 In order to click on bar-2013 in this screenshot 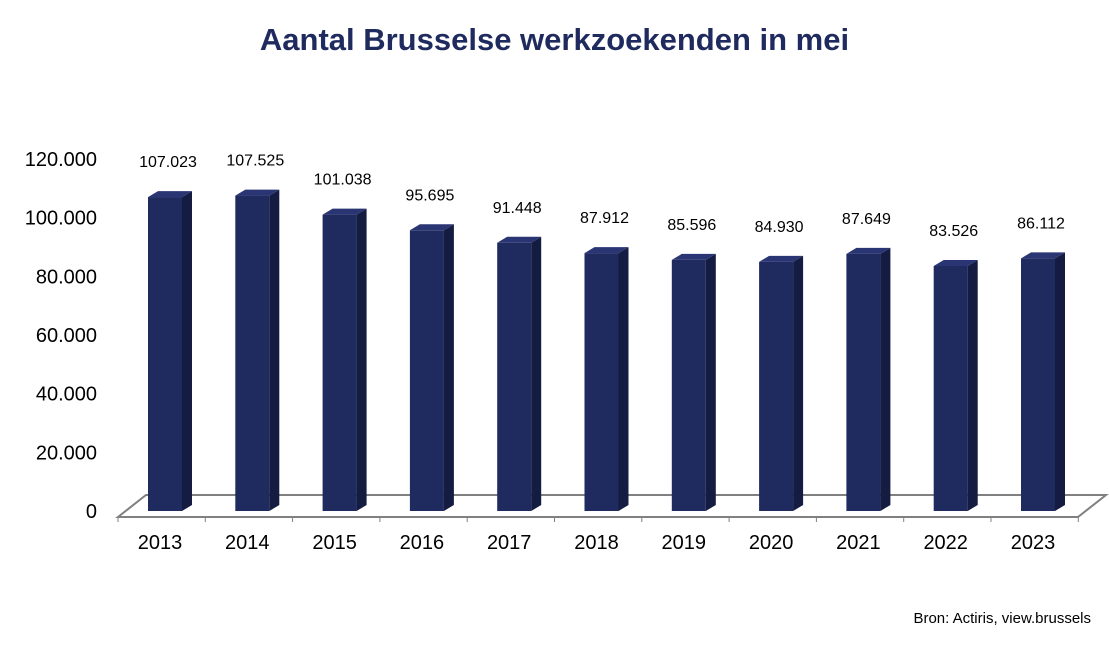, I will do `click(170, 351)`.